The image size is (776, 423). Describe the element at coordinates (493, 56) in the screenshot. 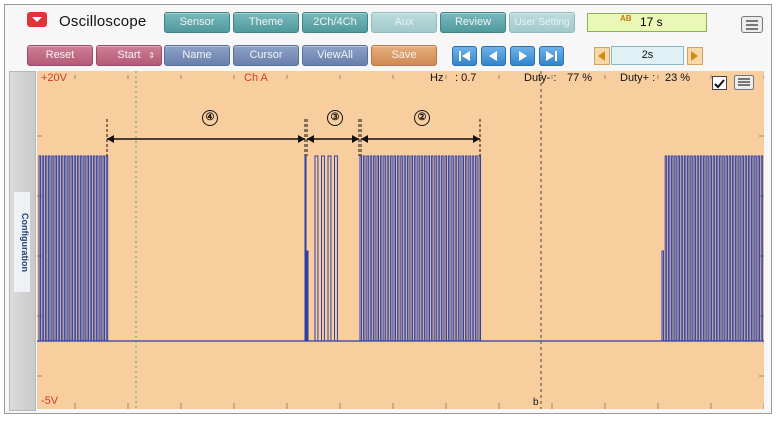

I see `prev-icon` at that location.